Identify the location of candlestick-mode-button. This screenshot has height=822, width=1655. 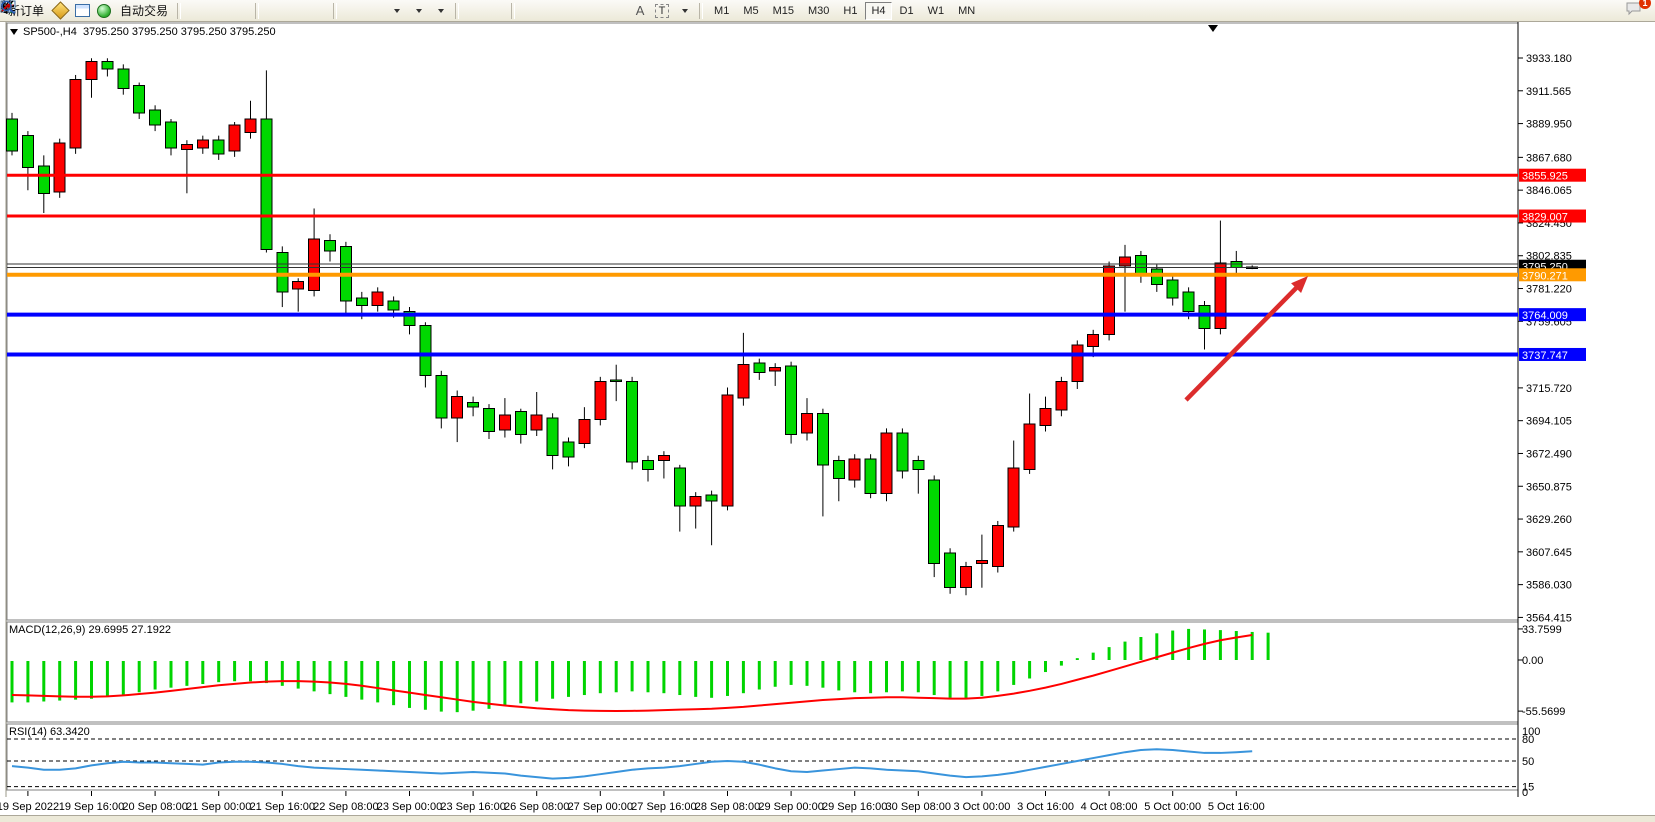
(114, 10).